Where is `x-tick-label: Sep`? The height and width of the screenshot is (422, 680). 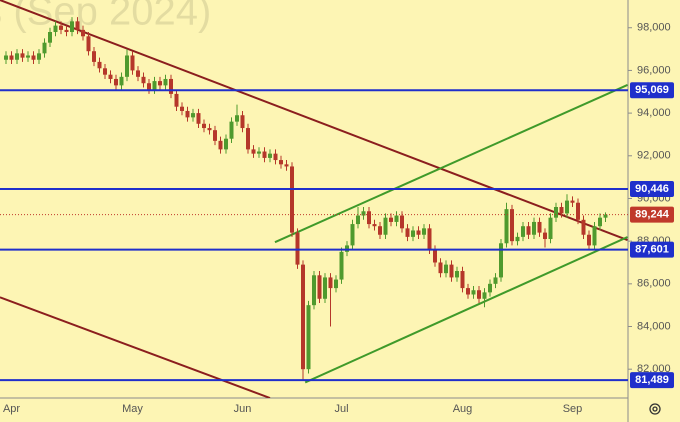 x-tick-label: Sep is located at coordinates (573, 409).